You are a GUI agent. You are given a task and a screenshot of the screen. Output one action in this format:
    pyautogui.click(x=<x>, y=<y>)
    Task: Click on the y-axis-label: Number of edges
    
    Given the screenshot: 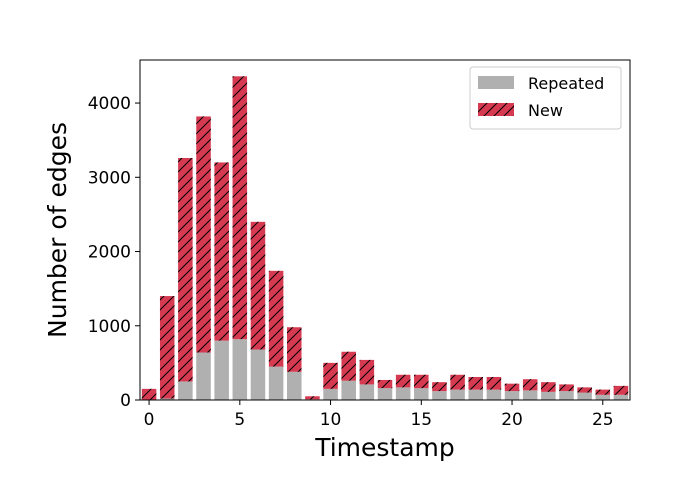 What is the action you would take?
    pyautogui.click(x=57, y=230)
    